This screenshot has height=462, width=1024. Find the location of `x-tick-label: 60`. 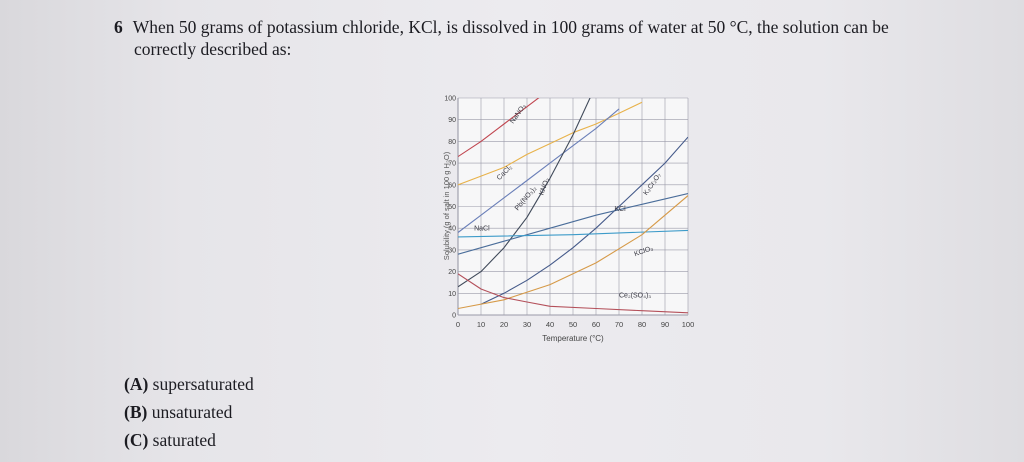

x-tick-label: 60 is located at coordinates (596, 324).